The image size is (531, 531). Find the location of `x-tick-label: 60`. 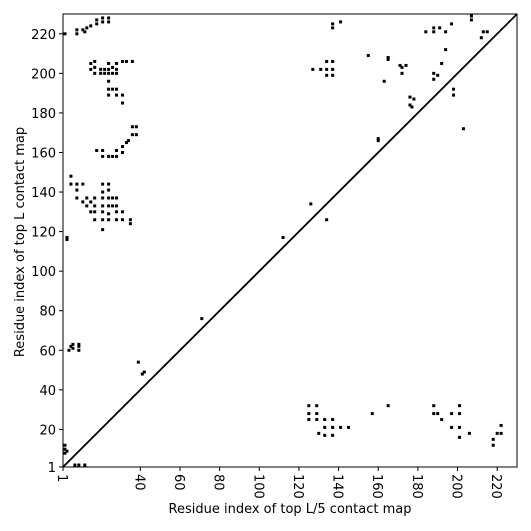

x-tick-label: 60 is located at coordinates (178, 482).